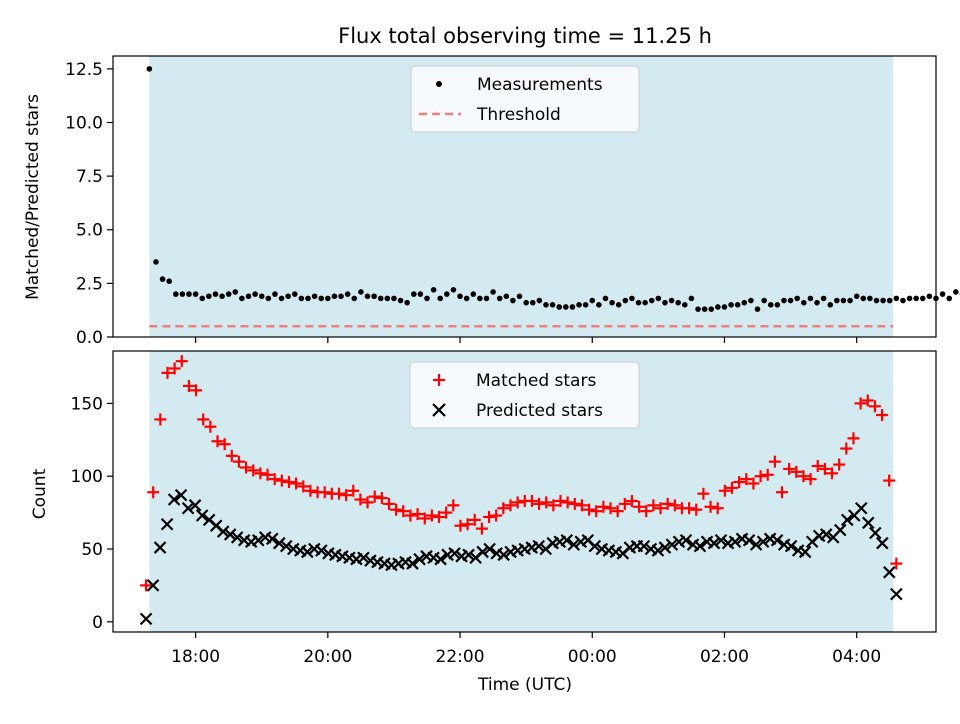 The height and width of the screenshot is (724, 960). What do you see at coordinates (592, 657) in the screenshot?
I see `x-tick-label: 00:00` at bounding box center [592, 657].